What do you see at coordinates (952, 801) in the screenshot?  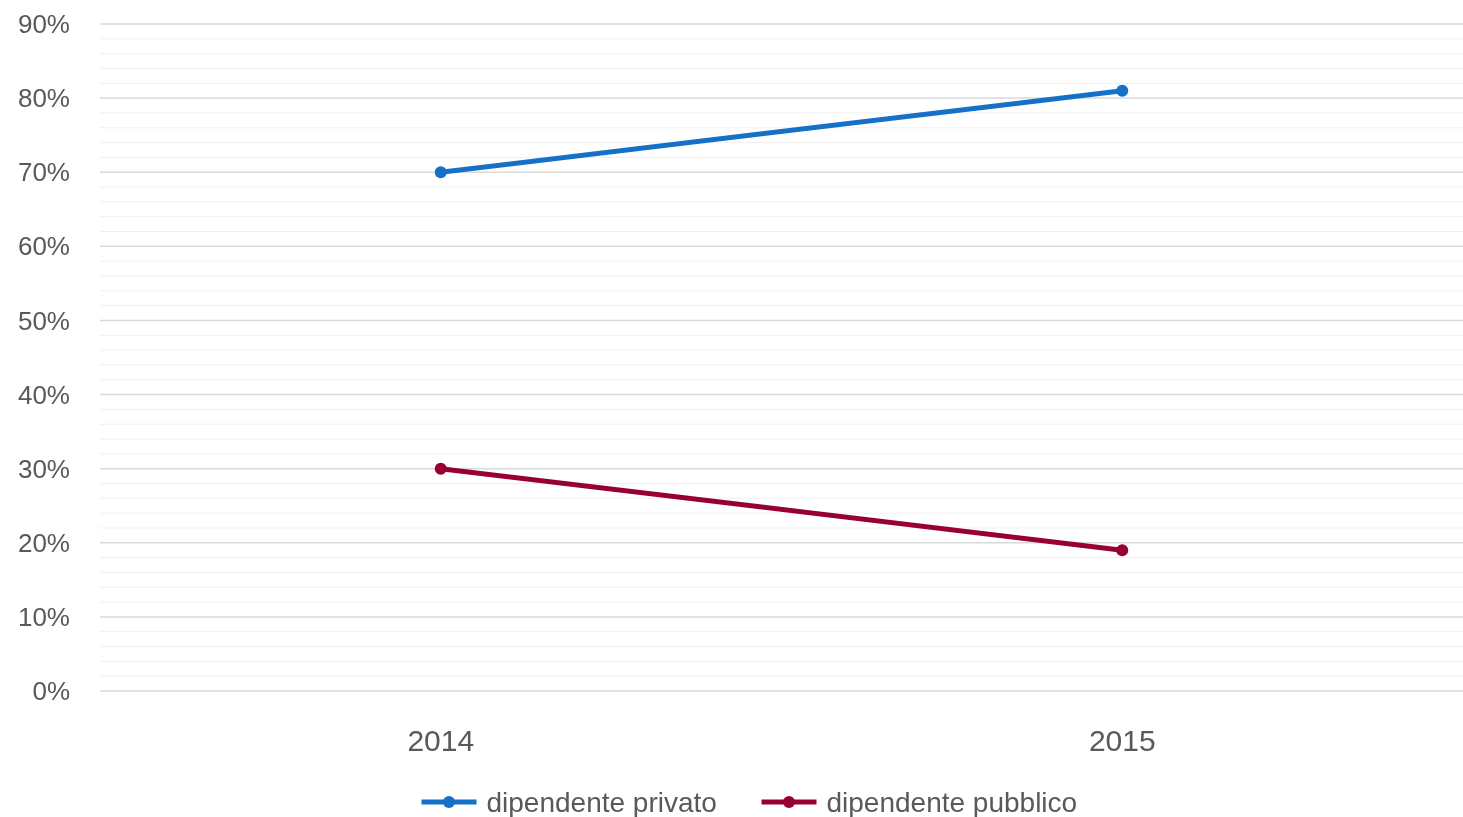 I see `legend-label: dipendente pubblico` at bounding box center [952, 801].